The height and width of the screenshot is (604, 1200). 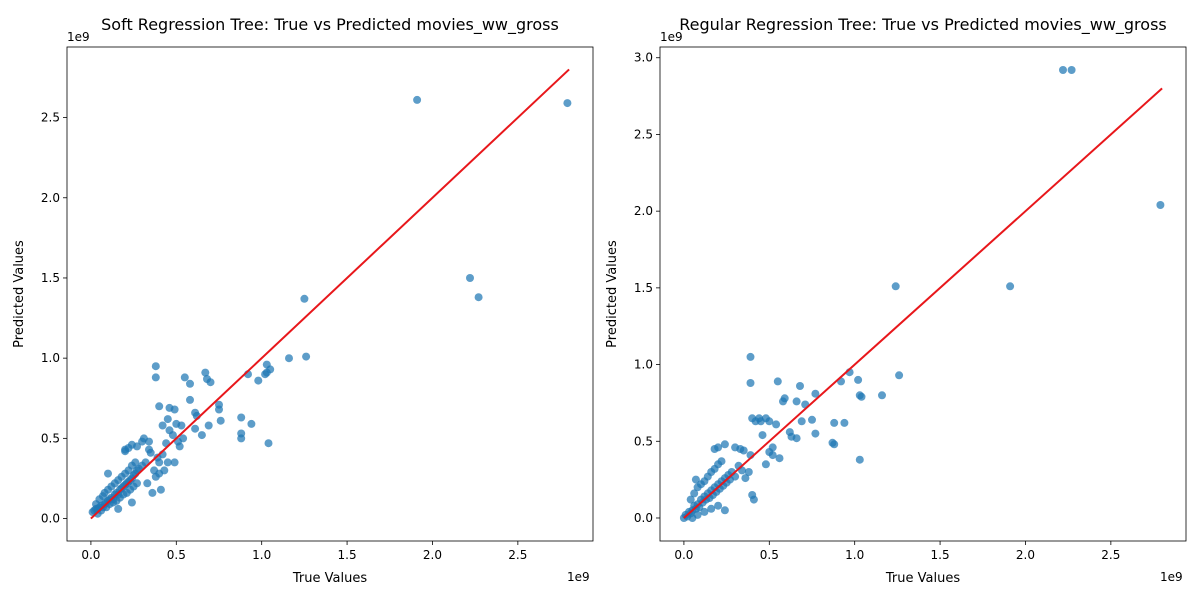 I want to click on x-exponent-label: 1e9, so click(x=1171, y=577).